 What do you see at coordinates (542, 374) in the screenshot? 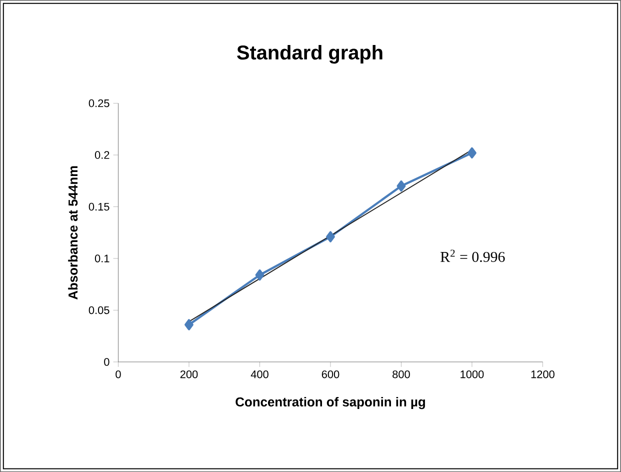
I see `x-tick-label: 1200` at bounding box center [542, 374].